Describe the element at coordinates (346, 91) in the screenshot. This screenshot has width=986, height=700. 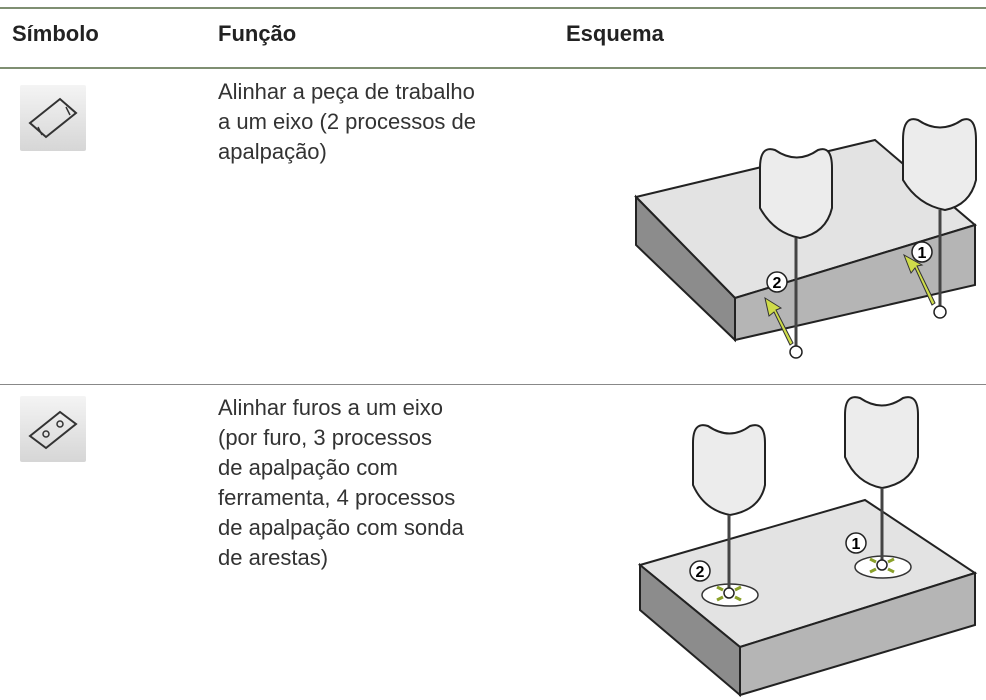
I see `function-line: Alinhar a peça de trabalho` at that location.